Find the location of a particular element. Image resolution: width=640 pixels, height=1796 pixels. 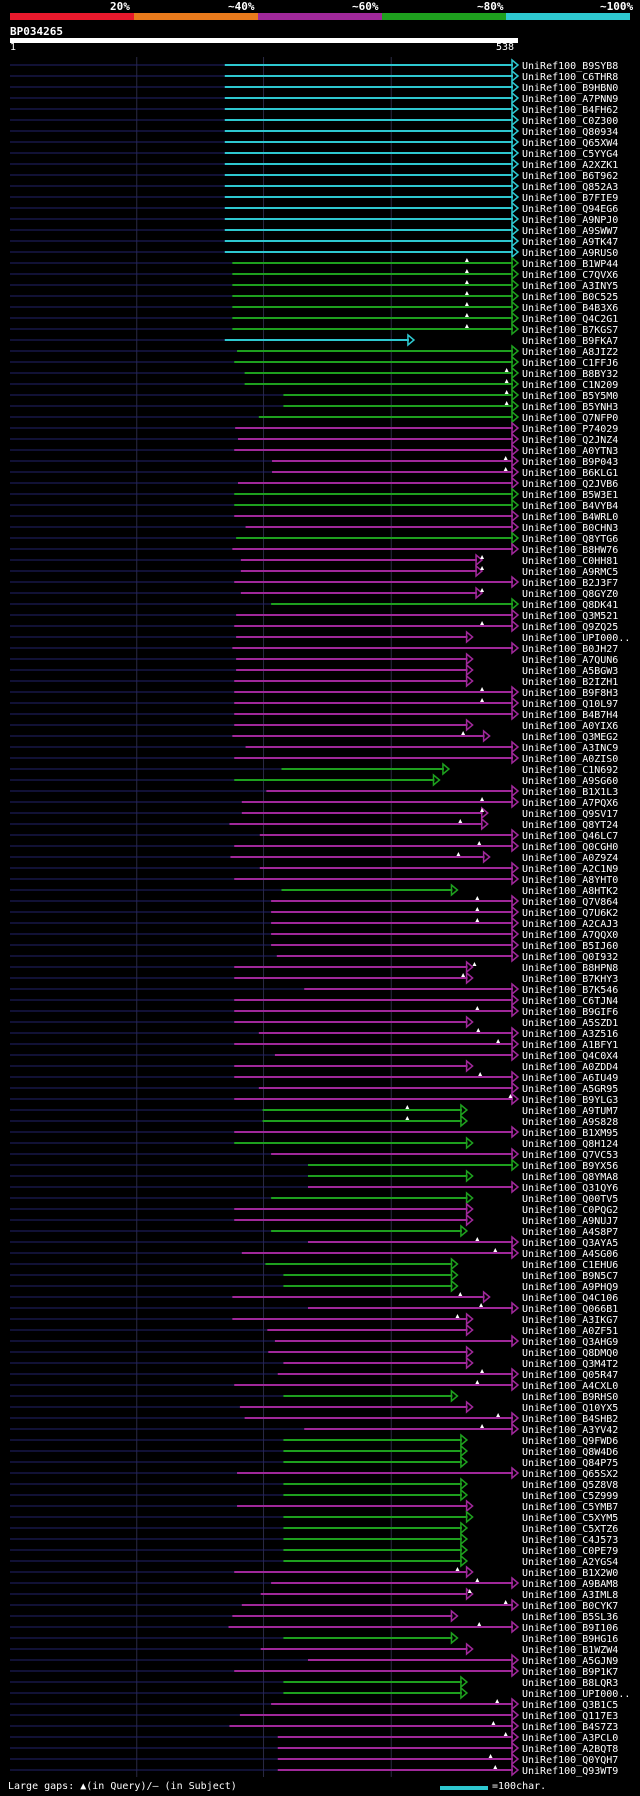

hit-label: UniRef100_Q00TV5 is located at coordinates (570, 1199).